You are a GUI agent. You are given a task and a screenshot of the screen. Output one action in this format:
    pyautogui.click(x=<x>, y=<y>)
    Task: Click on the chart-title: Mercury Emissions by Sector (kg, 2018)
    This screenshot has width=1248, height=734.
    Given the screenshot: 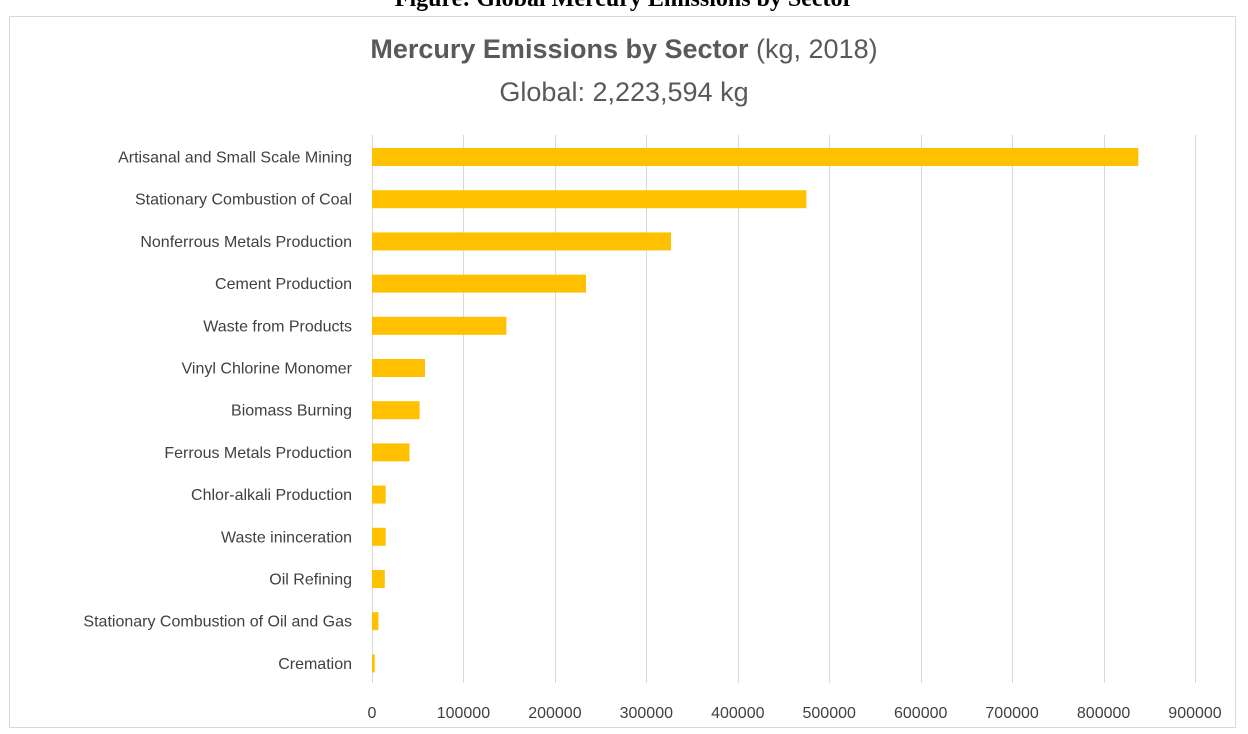 What is the action you would take?
    pyautogui.click(x=624, y=49)
    